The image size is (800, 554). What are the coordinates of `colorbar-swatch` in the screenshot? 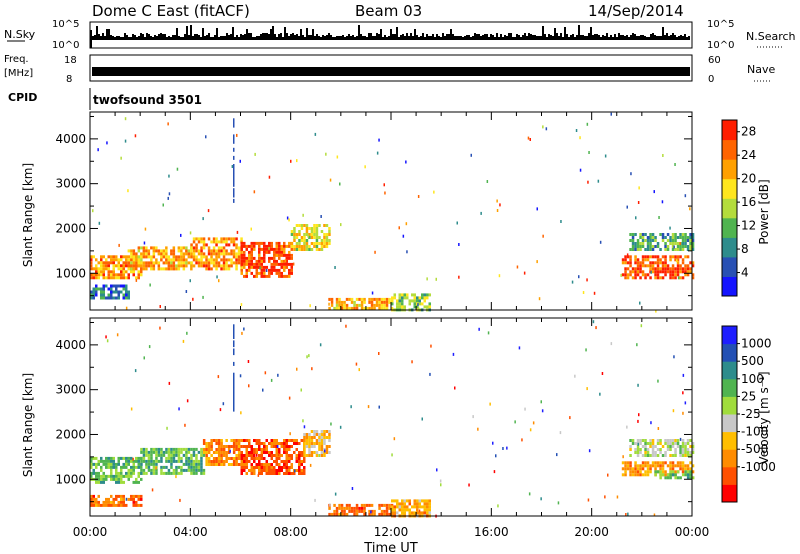 It's located at (729, 370).